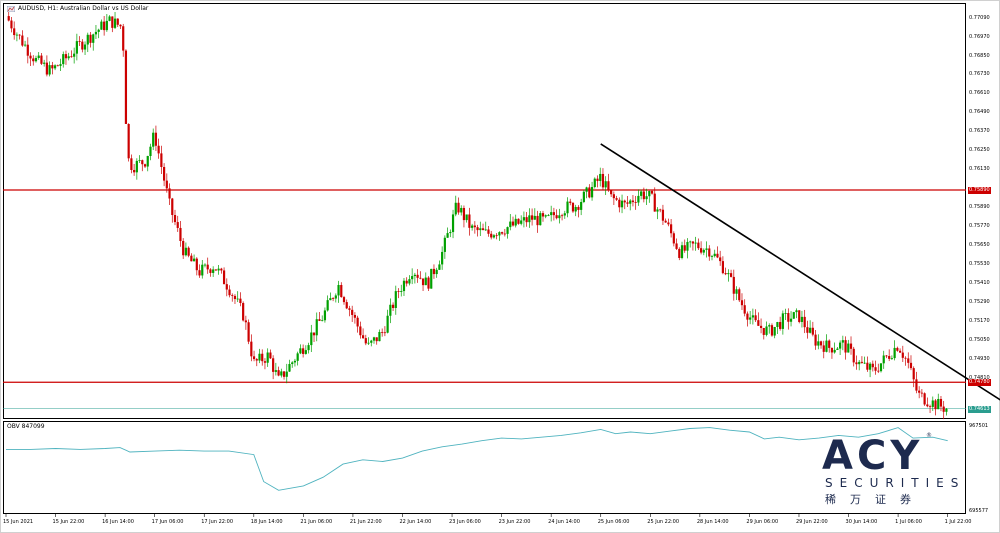  What do you see at coordinates (979, 320) in the screenshot?
I see `price-tick-label: 0.75170` at bounding box center [979, 320].